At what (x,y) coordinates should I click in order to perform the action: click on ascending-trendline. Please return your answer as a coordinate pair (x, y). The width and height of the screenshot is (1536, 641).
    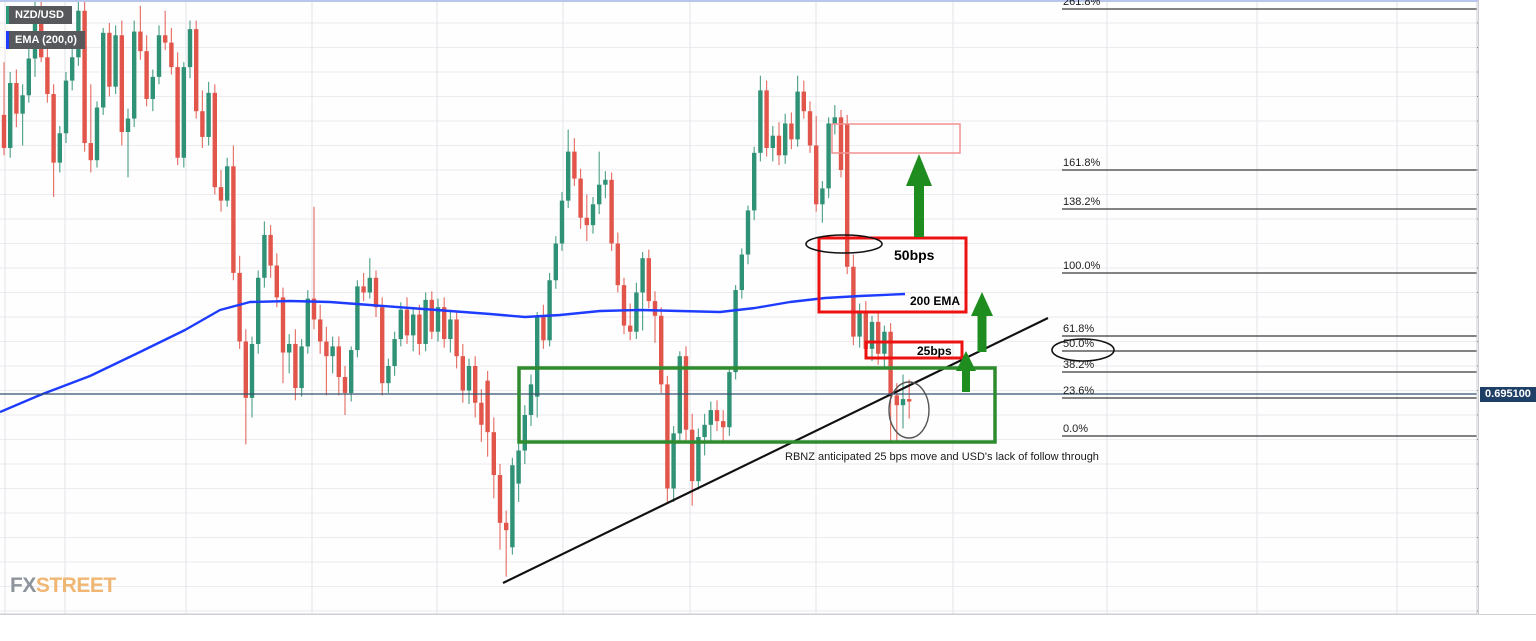
    Looking at the image, I should click on (775, 450).